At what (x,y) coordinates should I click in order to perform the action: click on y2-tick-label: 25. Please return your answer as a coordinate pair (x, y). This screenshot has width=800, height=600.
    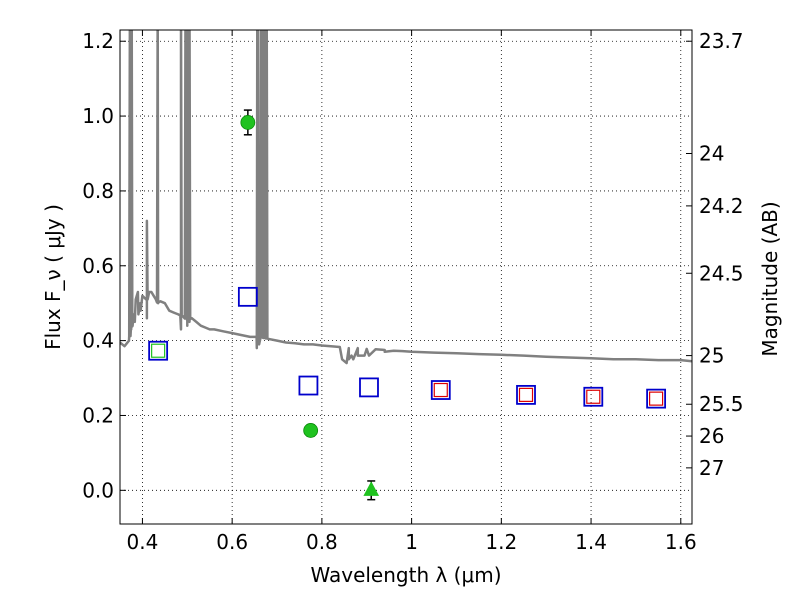
    Looking at the image, I should click on (711, 356).